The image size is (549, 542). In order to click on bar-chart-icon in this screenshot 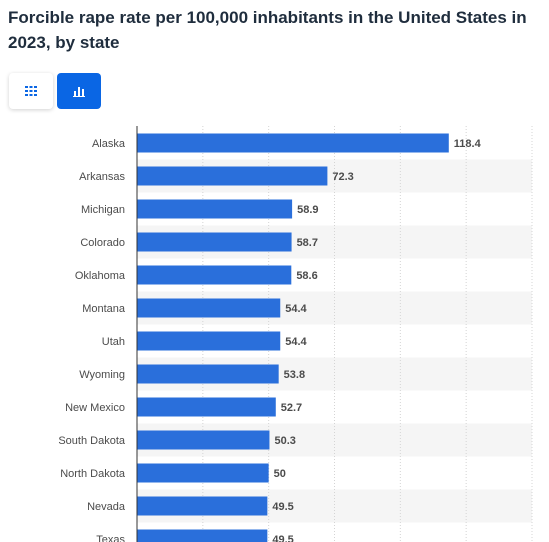, I will do `click(79, 91)`.